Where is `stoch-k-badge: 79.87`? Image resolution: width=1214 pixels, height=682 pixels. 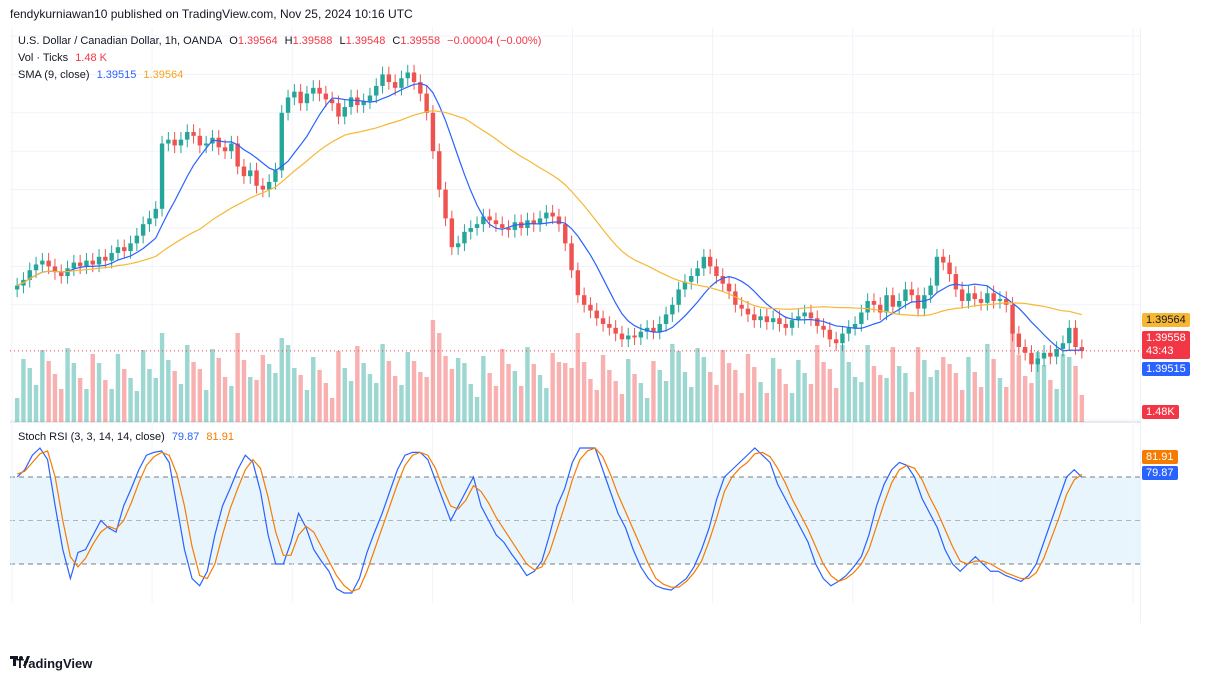
stoch-k-badge: 79.87 is located at coordinates (1160, 473).